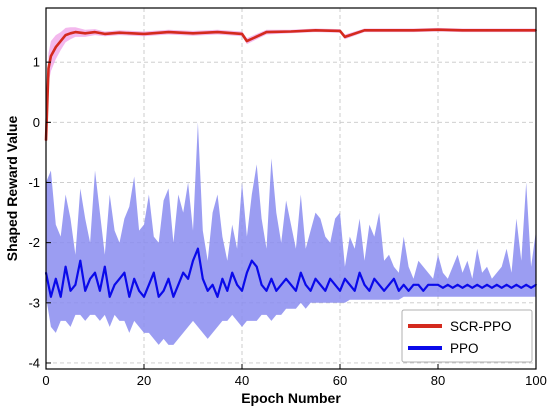 This screenshot has width=550, height=409. What do you see at coordinates (36, 122) in the screenshot?
I see `y-tick-label-4: 0` at bounding box center [36, 122].